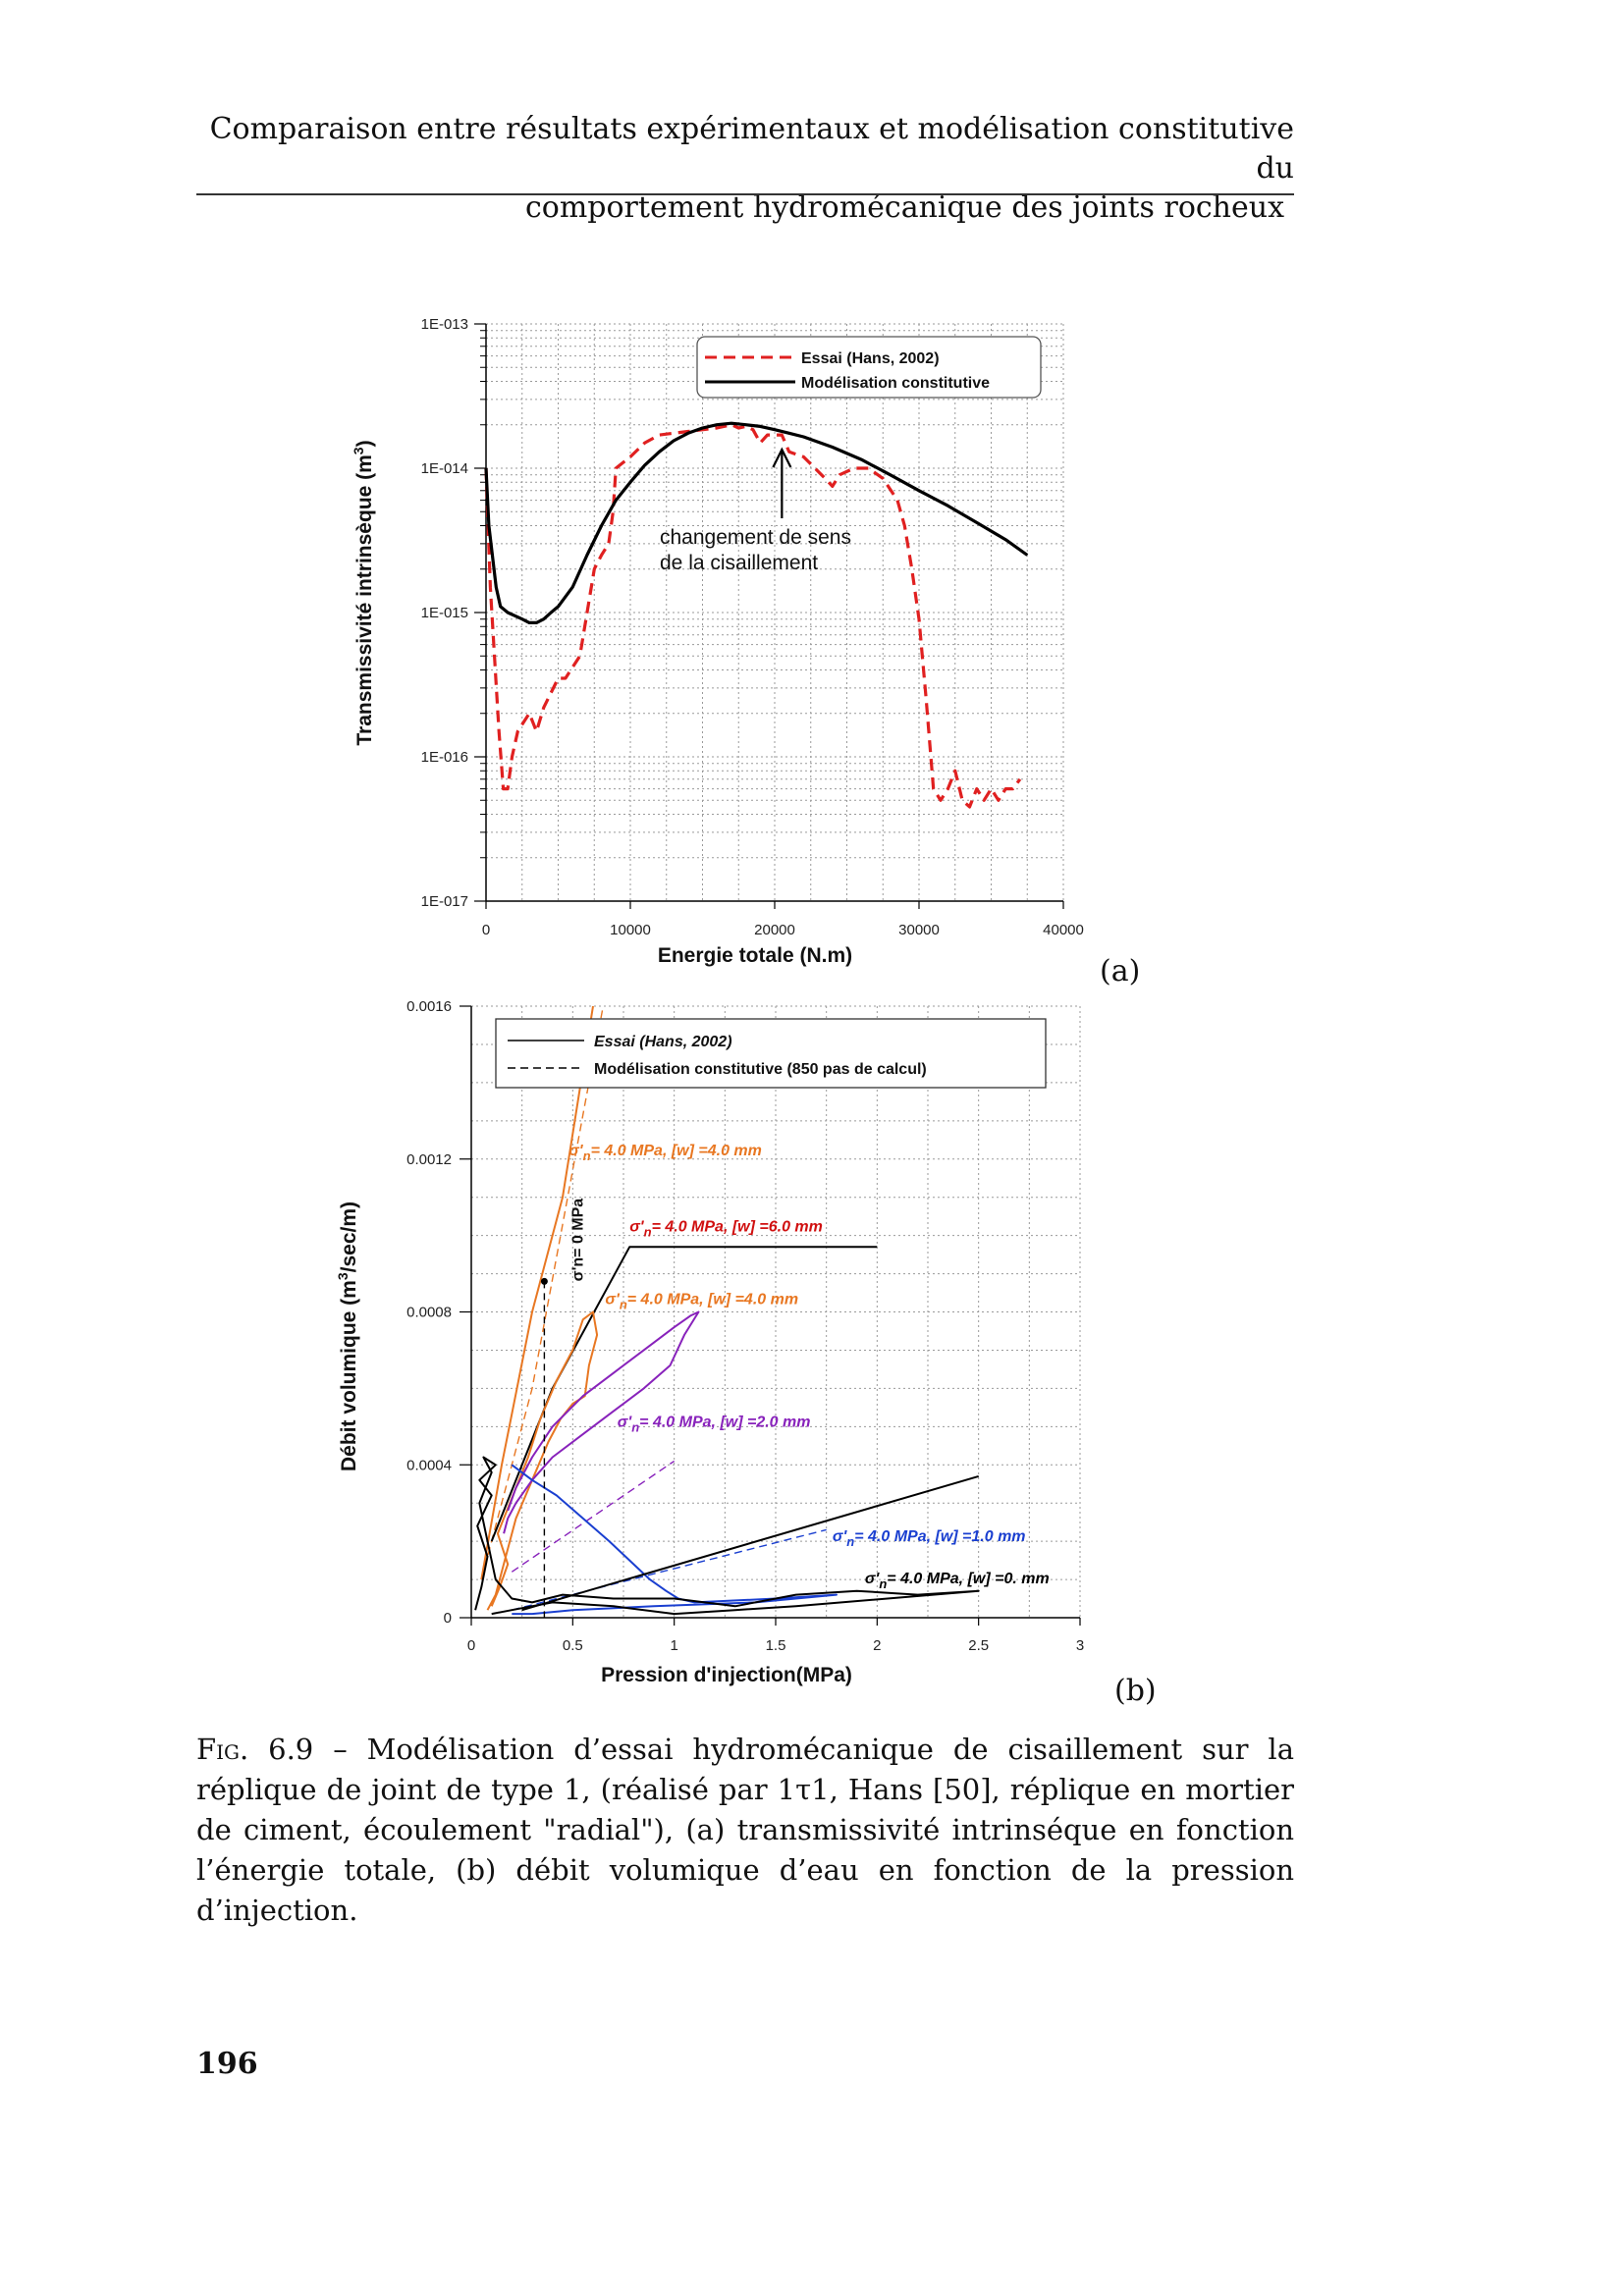 The width and height of the screenshot is (1623, 2296). What do you see at coordinates (726, 1229) in the screenshot?
I see `curve-label: σ'n= 4.0 MPa, [w] =6.0 mm` at bounding box center [726, 1229].